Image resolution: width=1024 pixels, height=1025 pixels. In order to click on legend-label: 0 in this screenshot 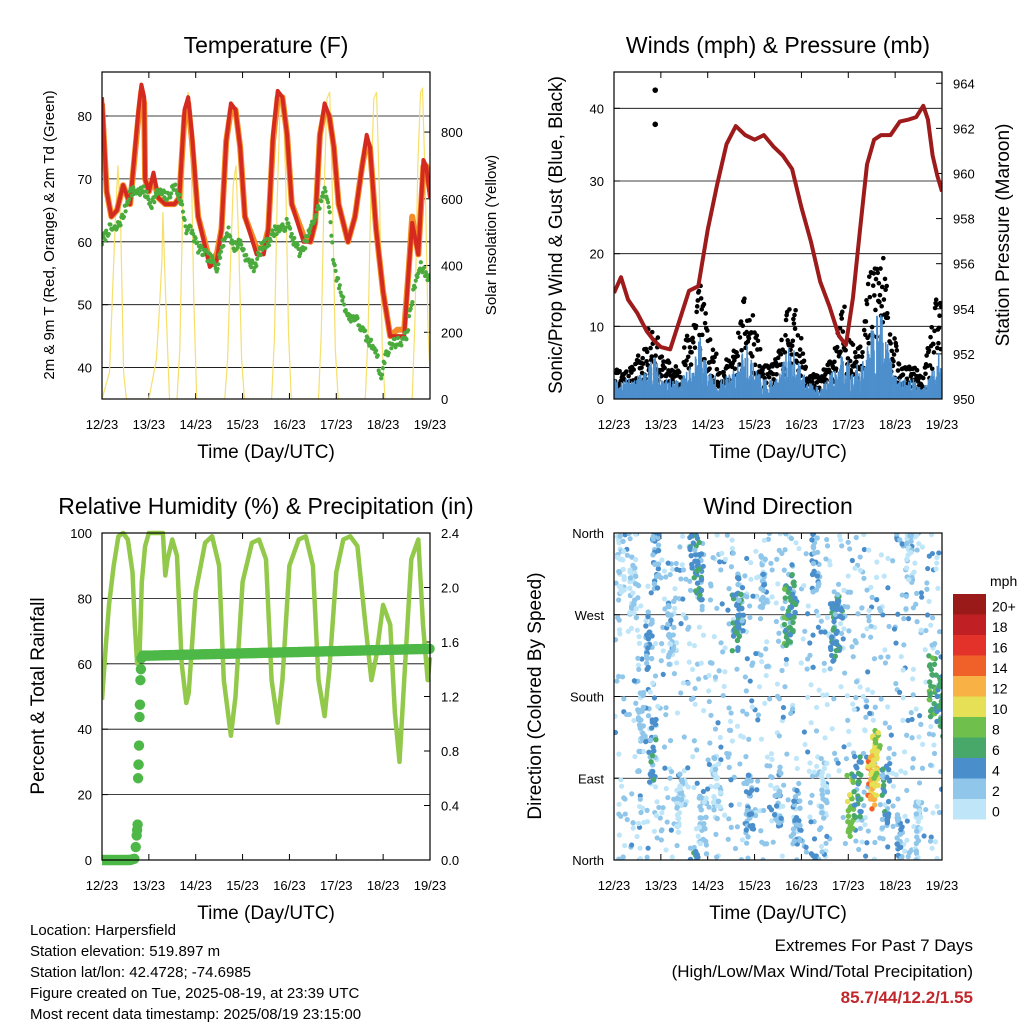, I will do `click(996, 812)`.